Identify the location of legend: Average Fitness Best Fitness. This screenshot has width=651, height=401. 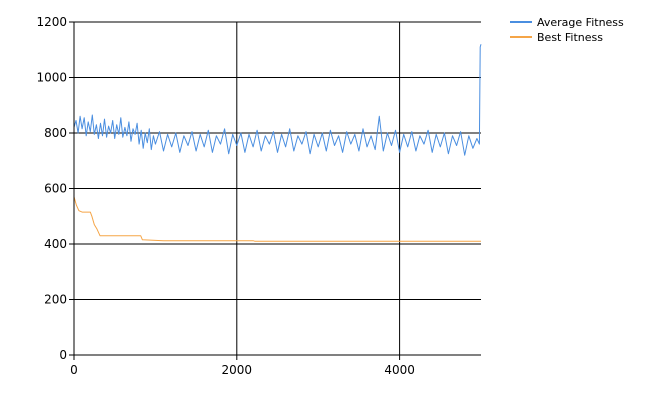
(567, 30).